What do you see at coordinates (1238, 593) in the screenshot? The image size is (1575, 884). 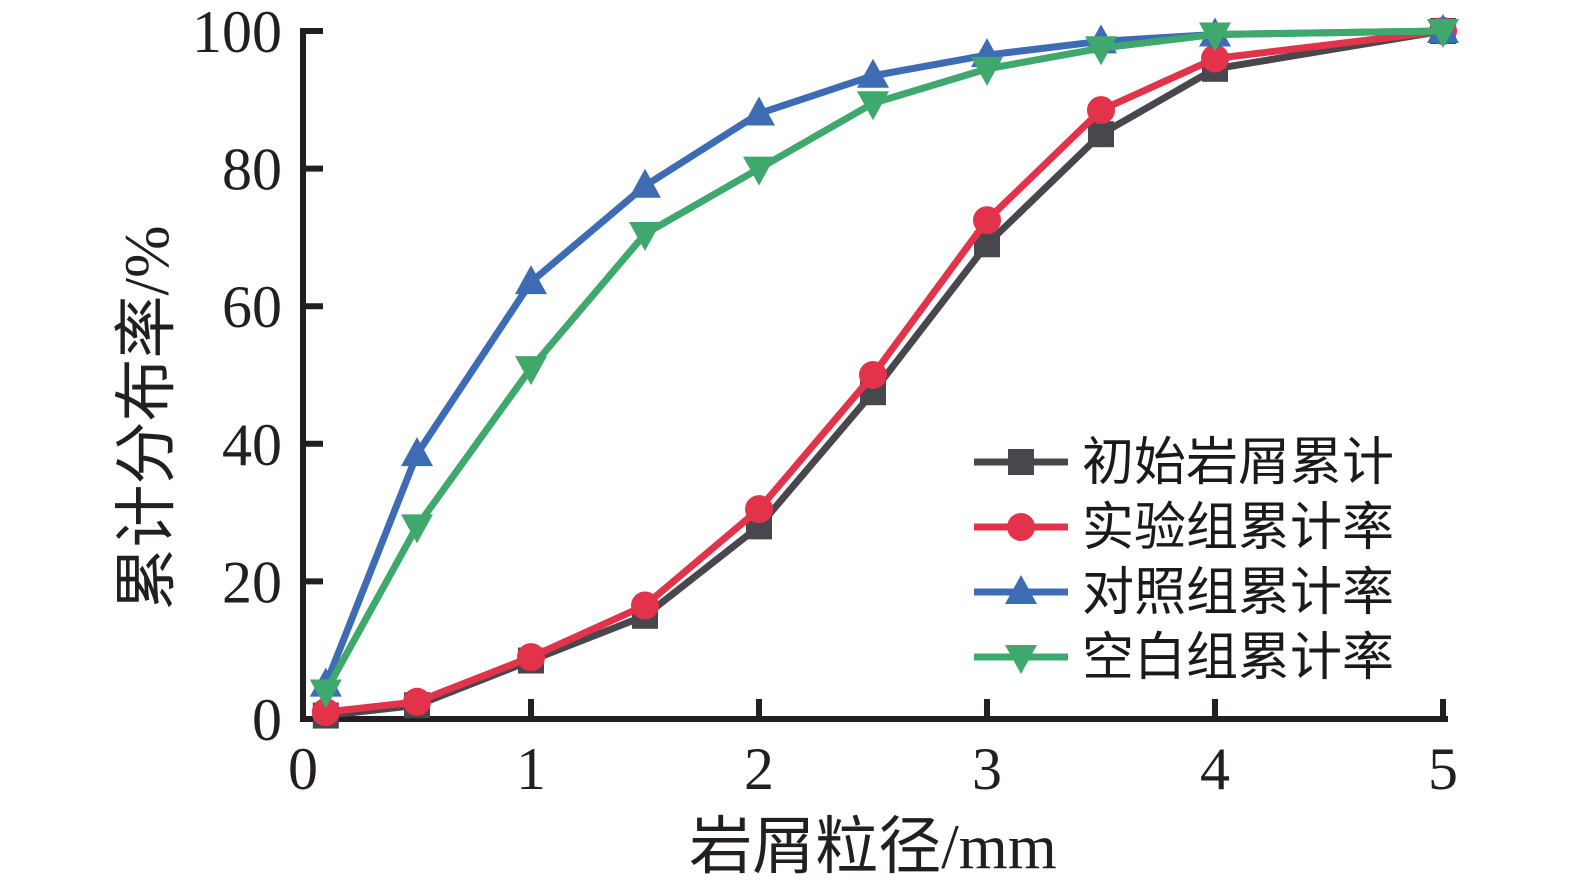 I see `legend-label: 对照组累计率` at bounding box center [1238, 593].